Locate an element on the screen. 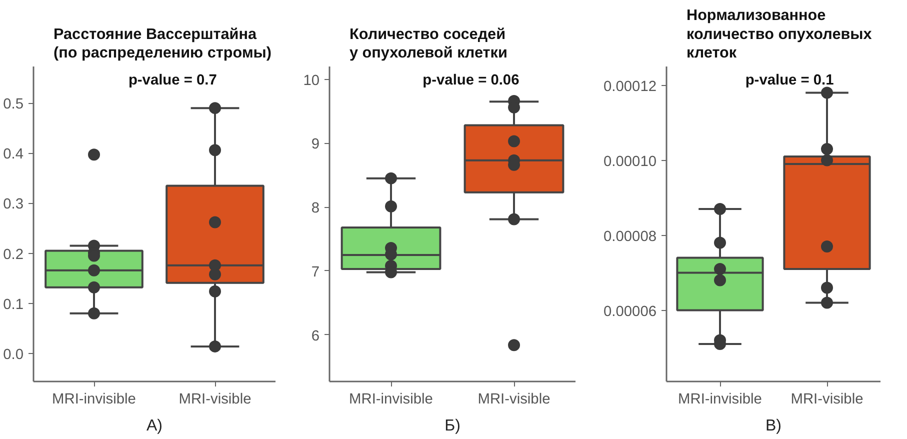 The height and width of the screenshot is (439, 907). annotation: p-value = 0.06 is located at coordinates (471, 80).